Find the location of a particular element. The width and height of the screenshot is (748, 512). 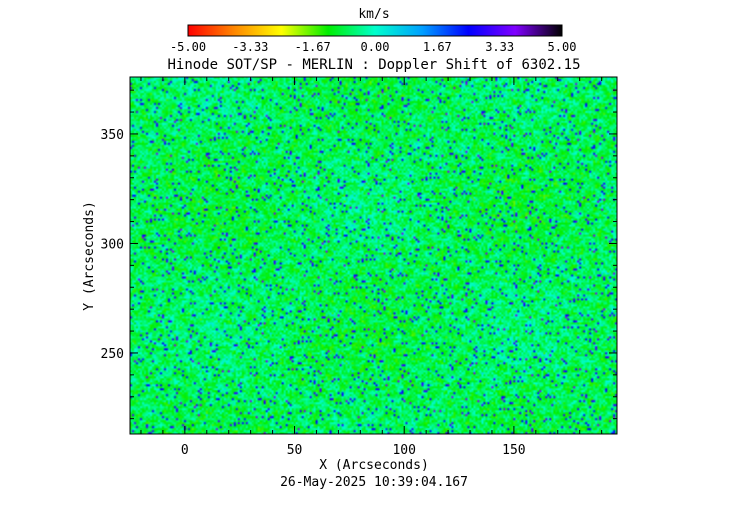

colorbar-tick-label: 3.33 is located at coordinates (499, 47).